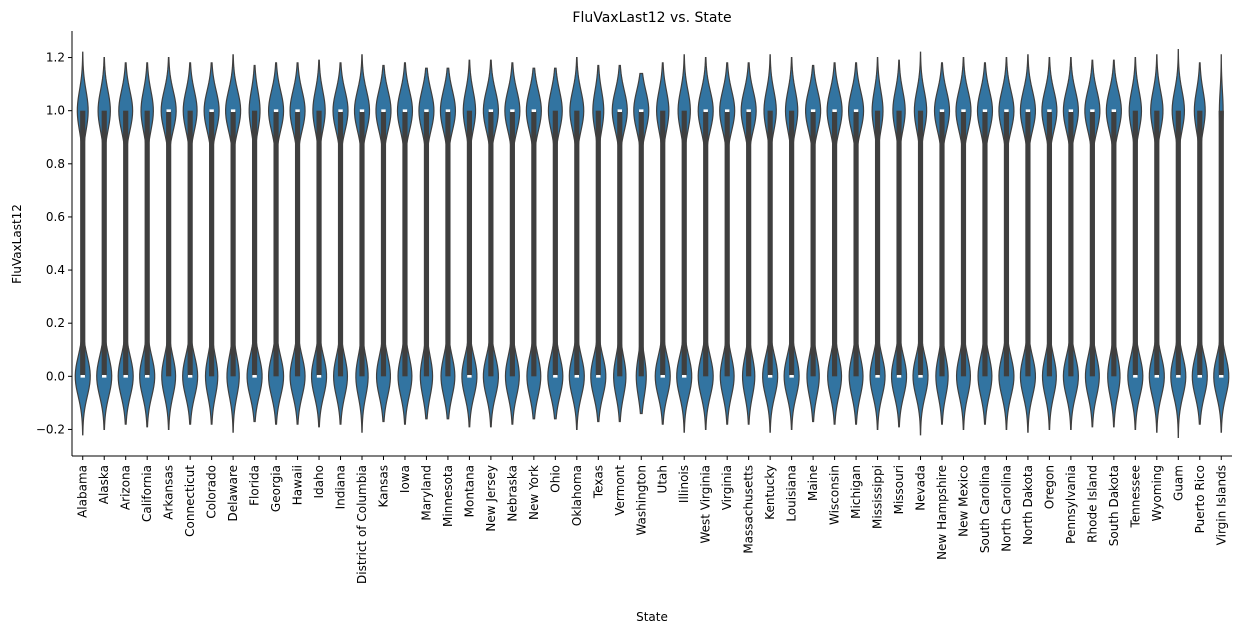 This screenshot has width=1258, height=634. Describe the element at coordinates (50, 429) in the screenshot. I see `y-tick-label: −0.2` at that location.